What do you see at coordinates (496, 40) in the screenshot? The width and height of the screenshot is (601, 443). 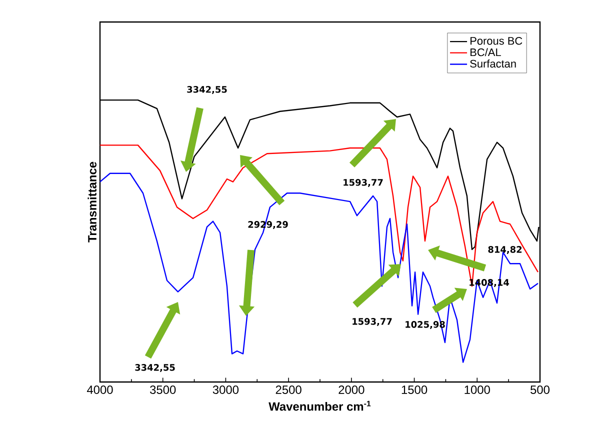 I see `legend-label: Porous BC` at bounding box center [496, 40].